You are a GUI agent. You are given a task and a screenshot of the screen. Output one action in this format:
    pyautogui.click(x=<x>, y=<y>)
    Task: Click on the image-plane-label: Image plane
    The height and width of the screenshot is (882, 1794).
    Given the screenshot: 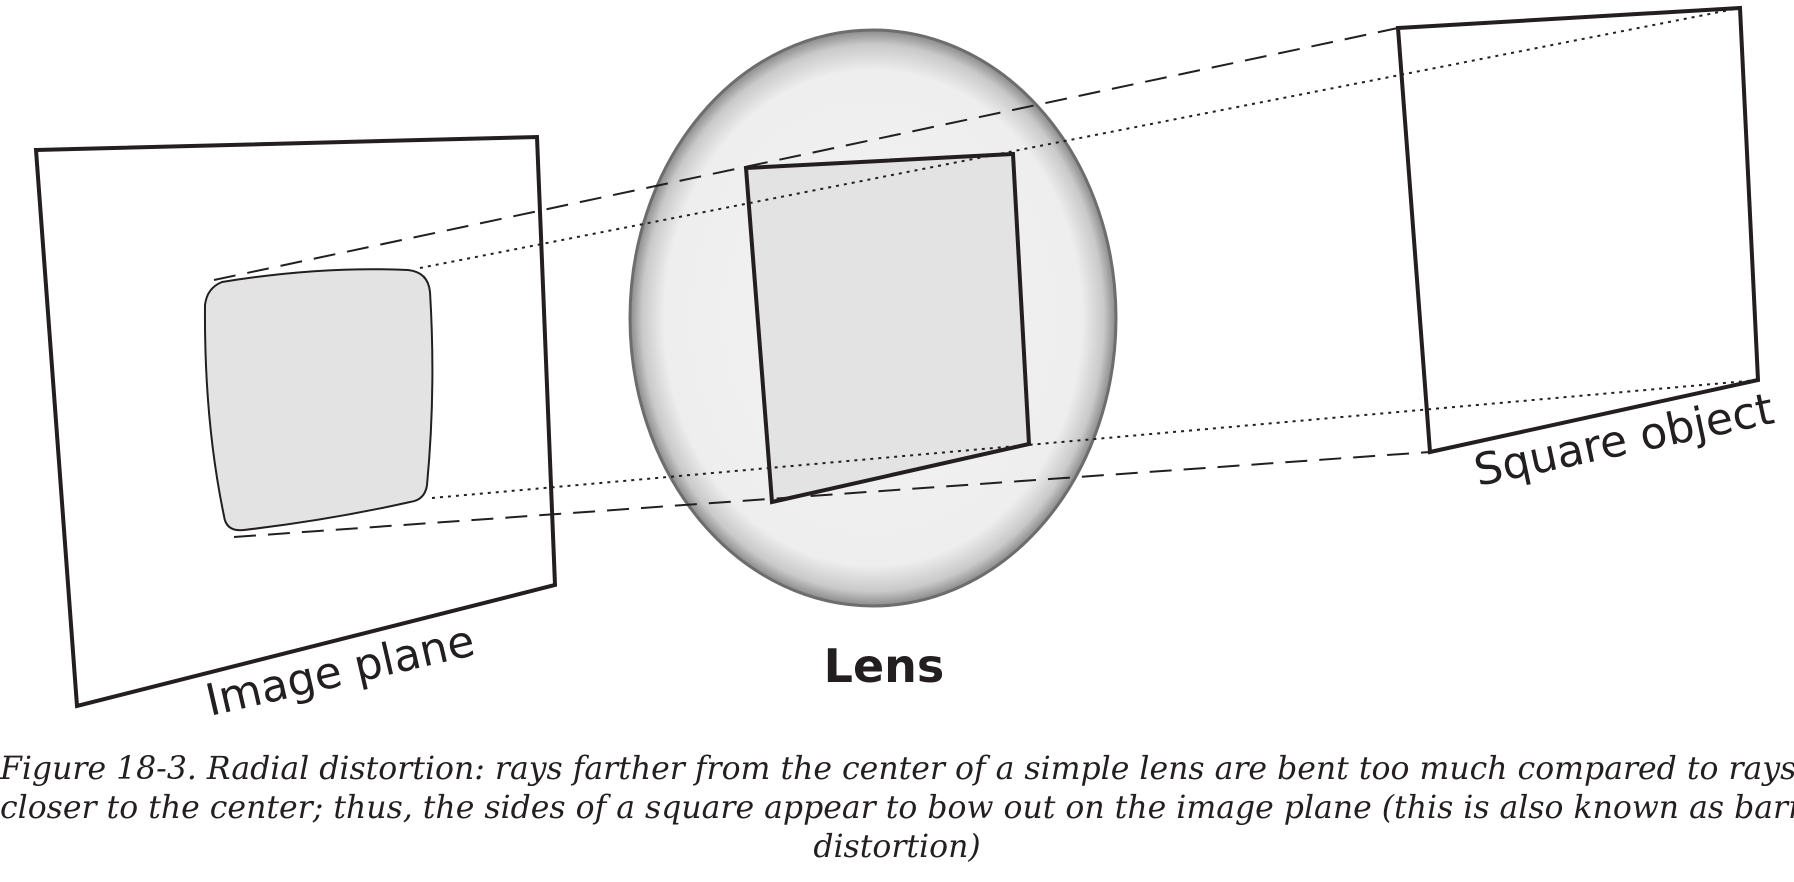 What is the action you would take?
    pyautogui.click(x=340, y=670)
    